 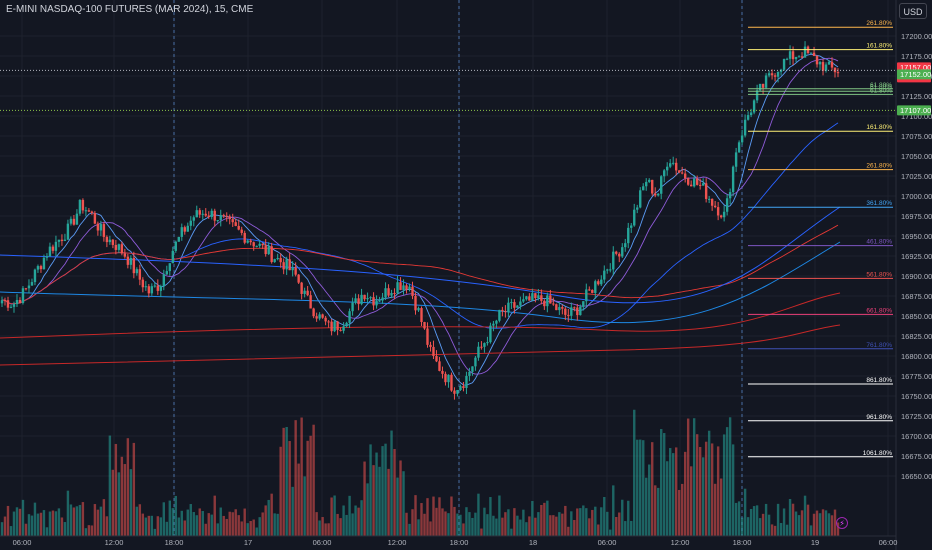 I want to click on price-tick-label: 16950.00, so click(x=916, y=236).